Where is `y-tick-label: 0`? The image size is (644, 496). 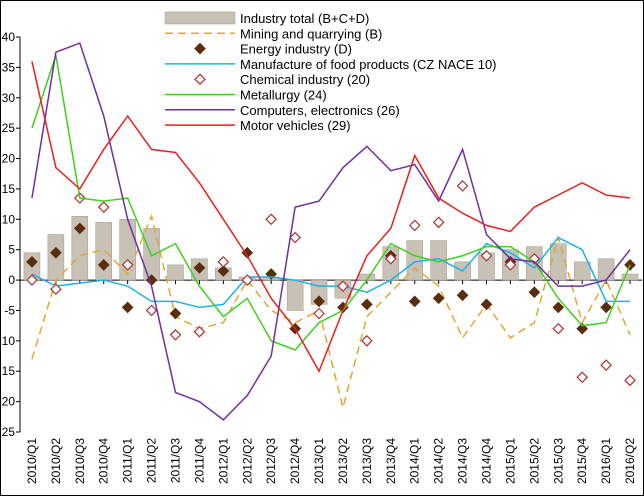 y-tick-label: 0 is located at coordinates (11, 280).